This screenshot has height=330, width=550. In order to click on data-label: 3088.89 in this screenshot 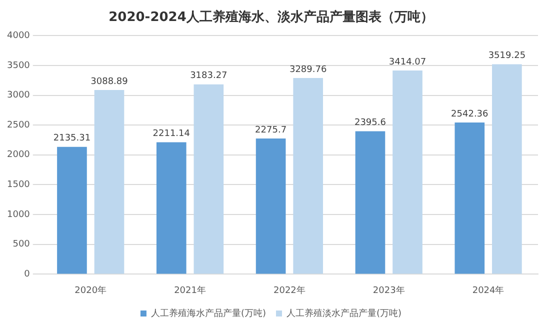, I will do `click(109, 81)`.